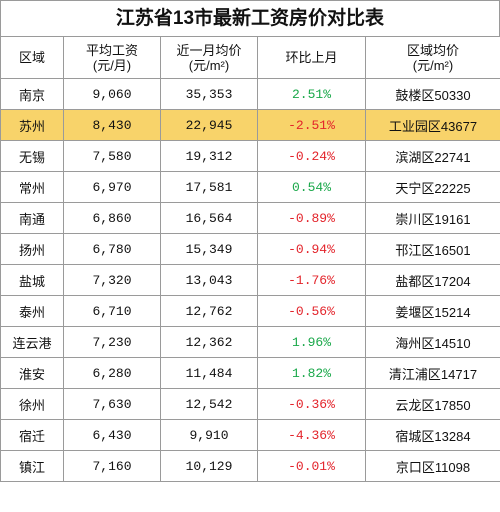  I want to click on change-cell: -0.94%, so click(311, 249).